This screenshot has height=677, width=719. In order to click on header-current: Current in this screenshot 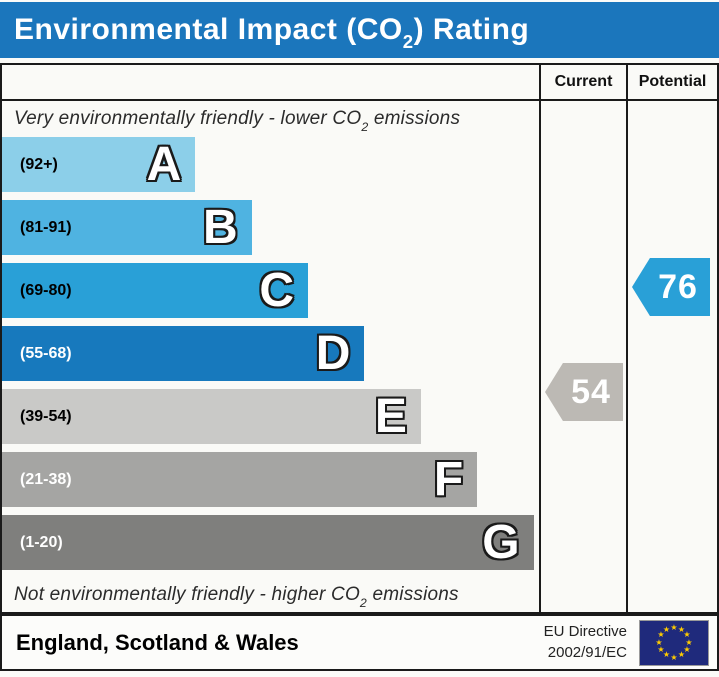, I will do `click(582, 83)`.